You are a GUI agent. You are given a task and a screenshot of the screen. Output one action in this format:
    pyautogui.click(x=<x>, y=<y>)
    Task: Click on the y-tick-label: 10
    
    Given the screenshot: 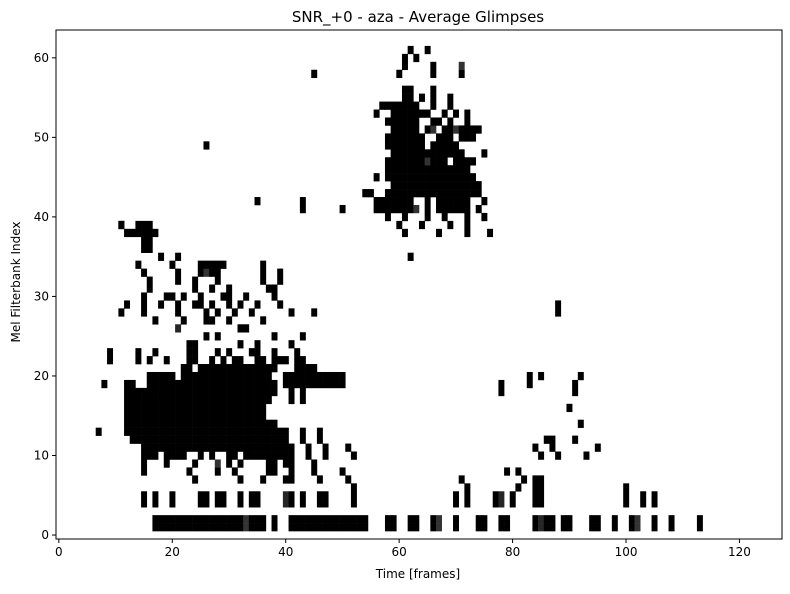 What is the action you would take?
    pyautogui.click(x=41, y=455)
    